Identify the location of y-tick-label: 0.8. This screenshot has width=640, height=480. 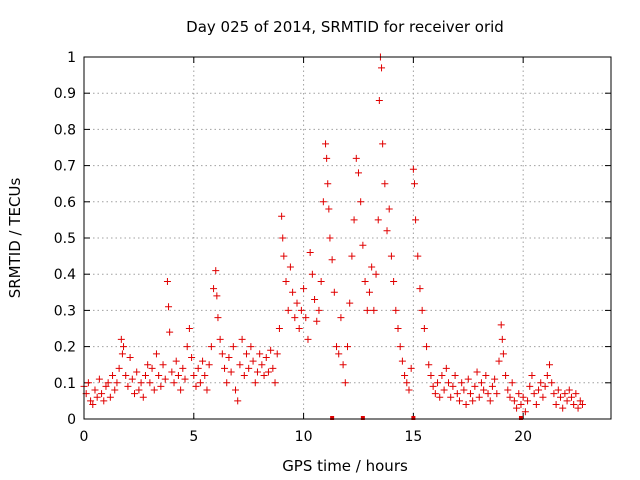
(65, 130).